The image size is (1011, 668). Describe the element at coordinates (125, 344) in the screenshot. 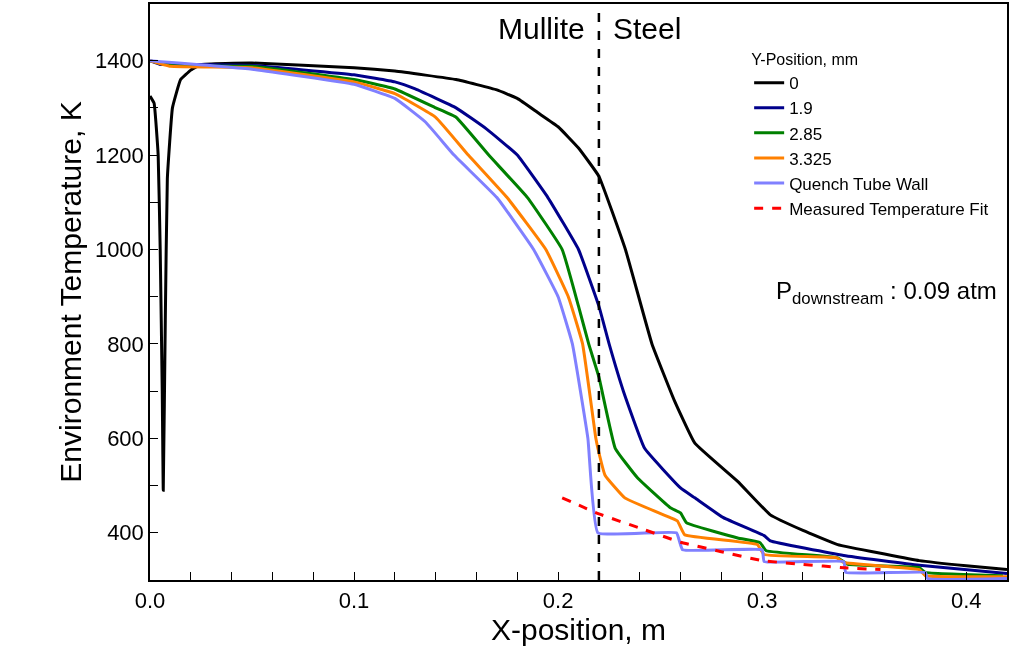

I see `y-tick-label: 800` at that location.